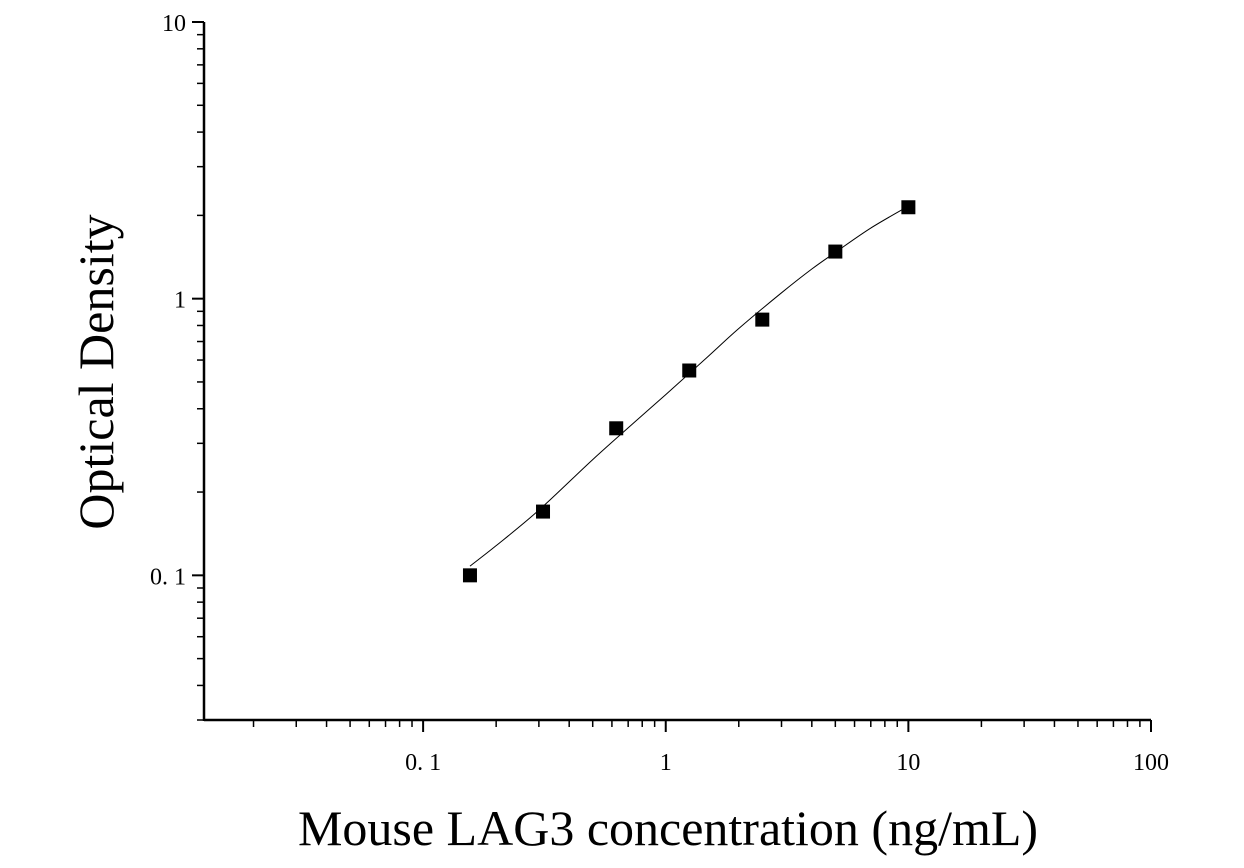 The width and height of the screenshot is (1244, 868). What do you see at coordinates (174, 24) in the screenshot?
I see `y-tick-label: 10` at bounding box center [174, 24].